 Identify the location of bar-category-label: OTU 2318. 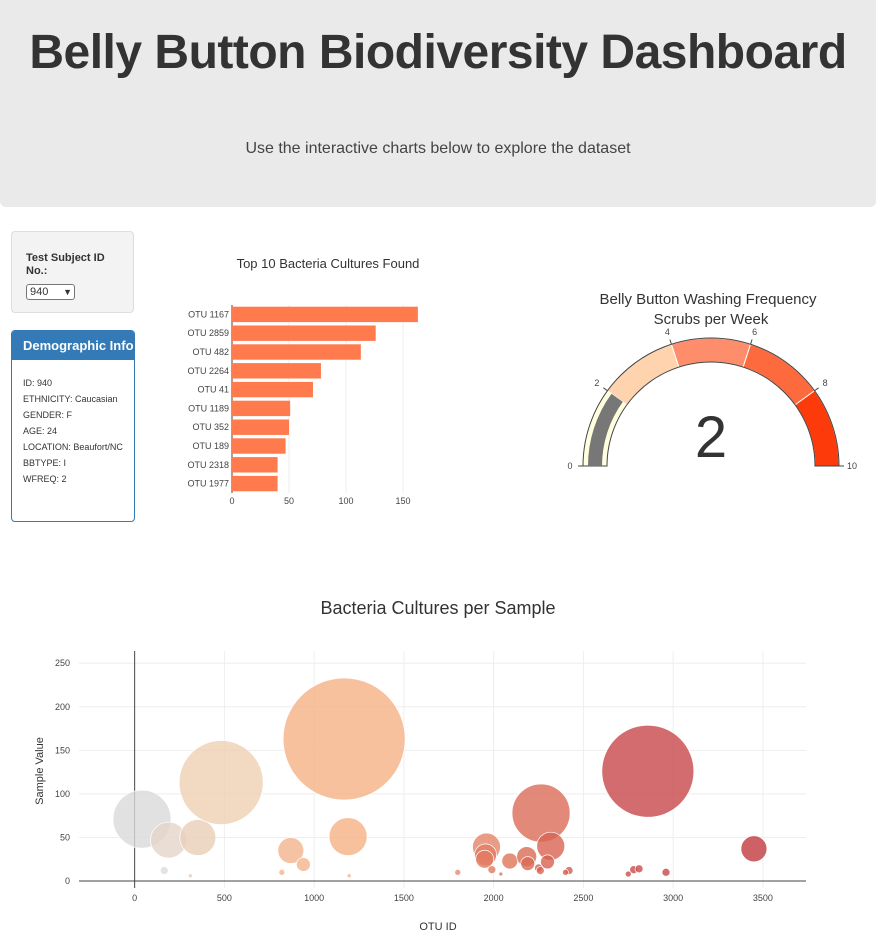
(208, 465).